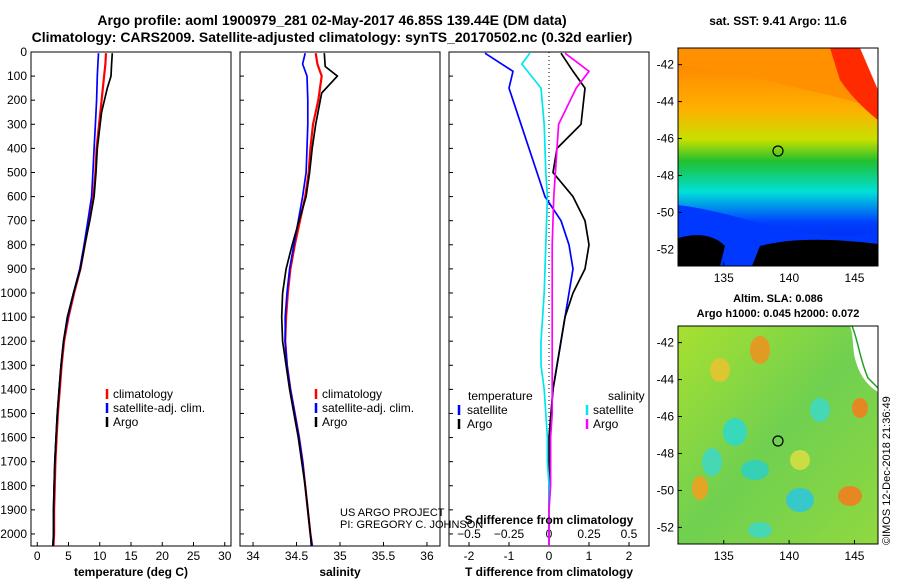 This screenshot has width=900, height=580. I want to click on x-tick-label: 35.5, so click(384, 556).